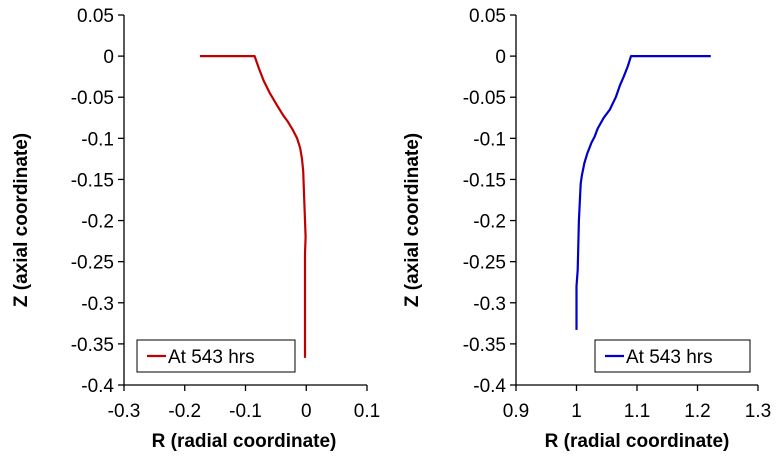 This screenshot has width=781, height=460. Describe the element at coordinates (92, 345) in the screenshot. I see `chart-left-y-tick-label: -0.35` at that location.